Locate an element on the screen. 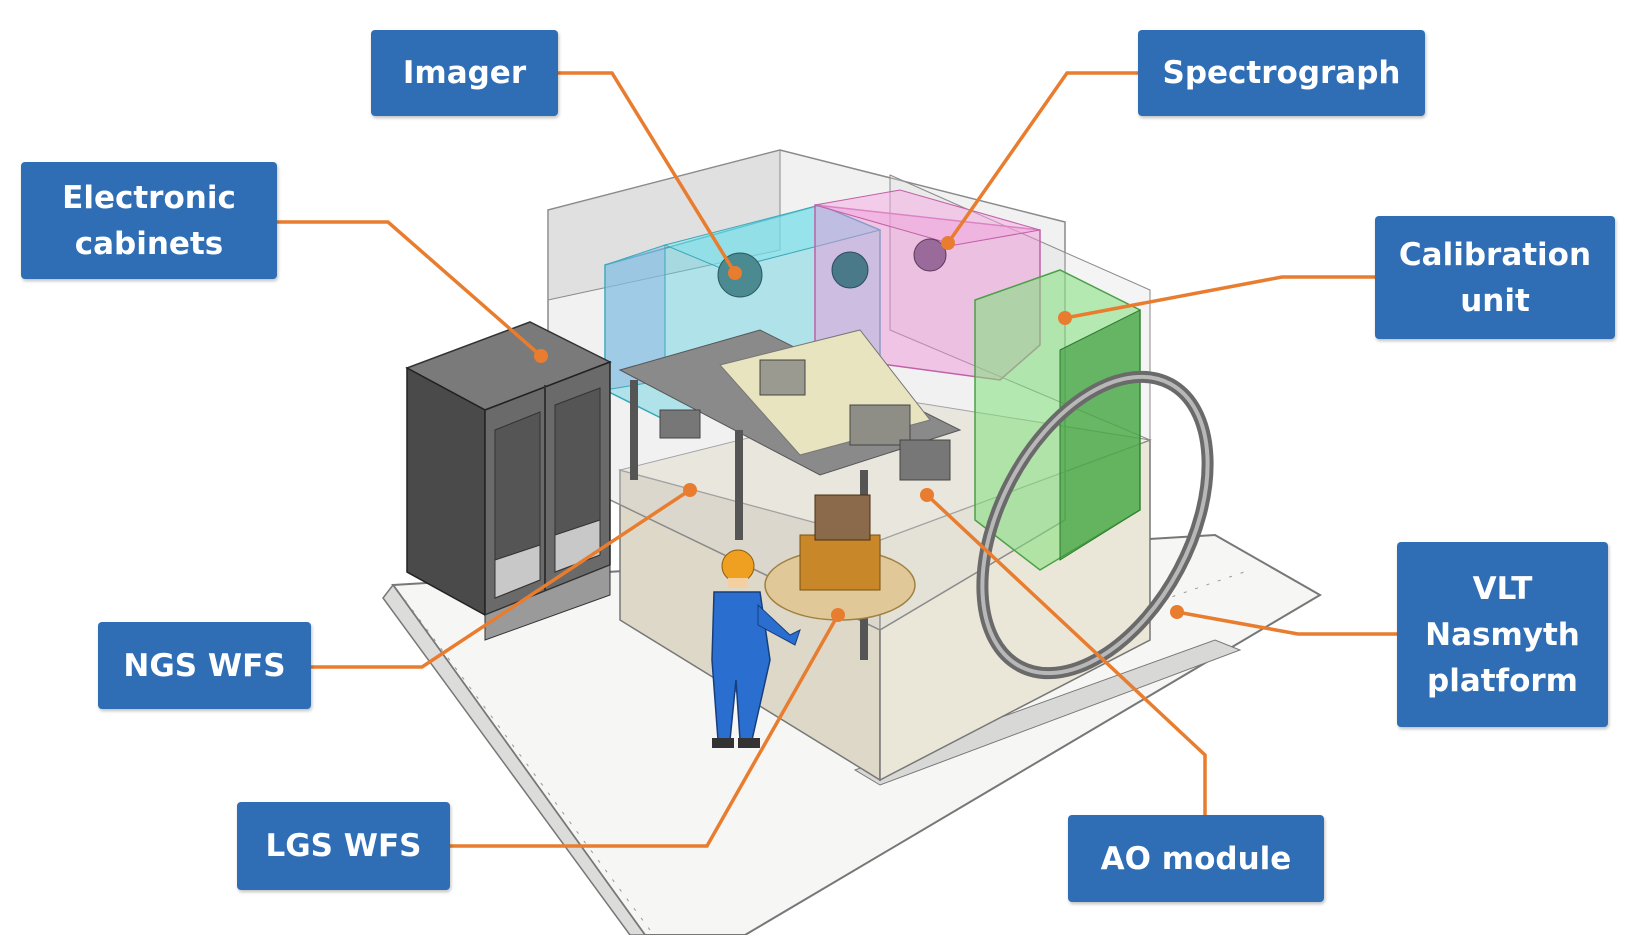 The height and width of the screenshot is (935, 1635). label-ngs-wfs: NGS WFS is located at coordinates (204, 665).